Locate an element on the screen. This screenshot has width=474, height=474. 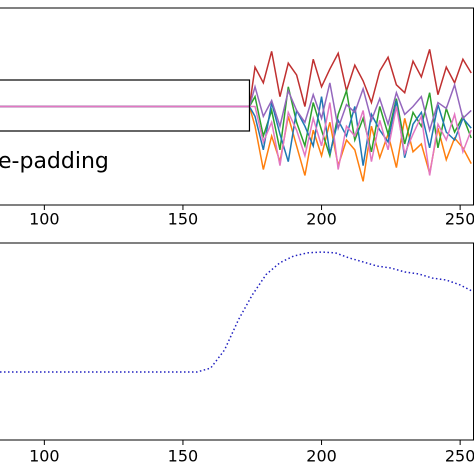
padding-box is located at coordinates (125, 105).